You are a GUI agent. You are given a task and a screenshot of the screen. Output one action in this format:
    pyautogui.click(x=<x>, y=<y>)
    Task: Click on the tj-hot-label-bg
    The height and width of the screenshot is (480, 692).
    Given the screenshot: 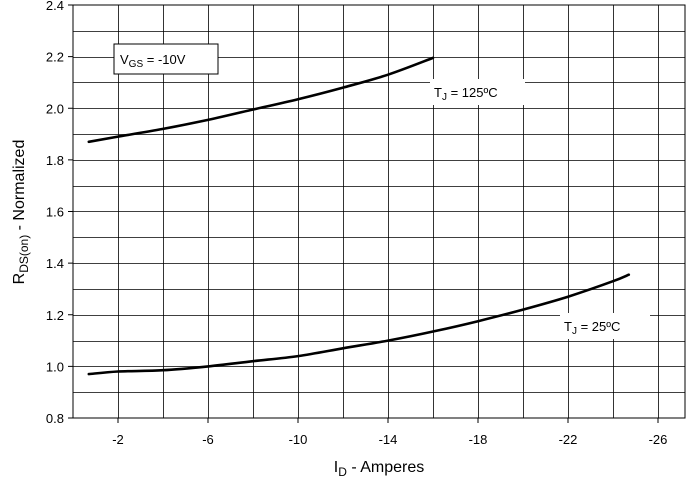 What is the action you would take?
    pyautogui.click(x=477, y=92)
    